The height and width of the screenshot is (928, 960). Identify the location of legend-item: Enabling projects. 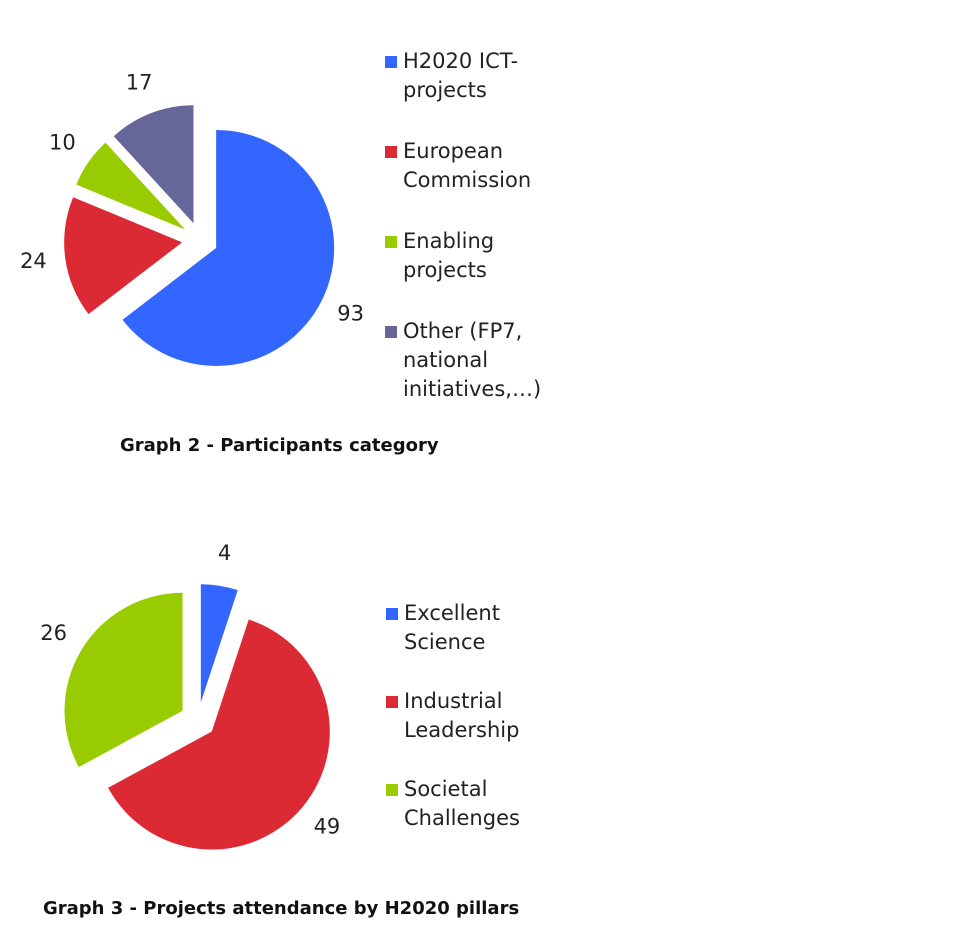
(474, 256).